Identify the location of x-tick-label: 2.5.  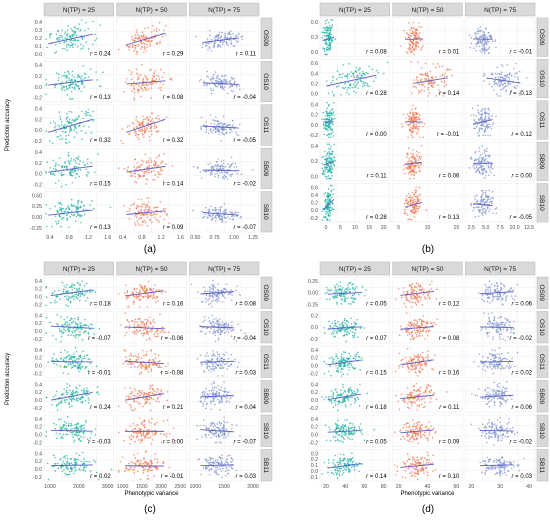
(471, 228).